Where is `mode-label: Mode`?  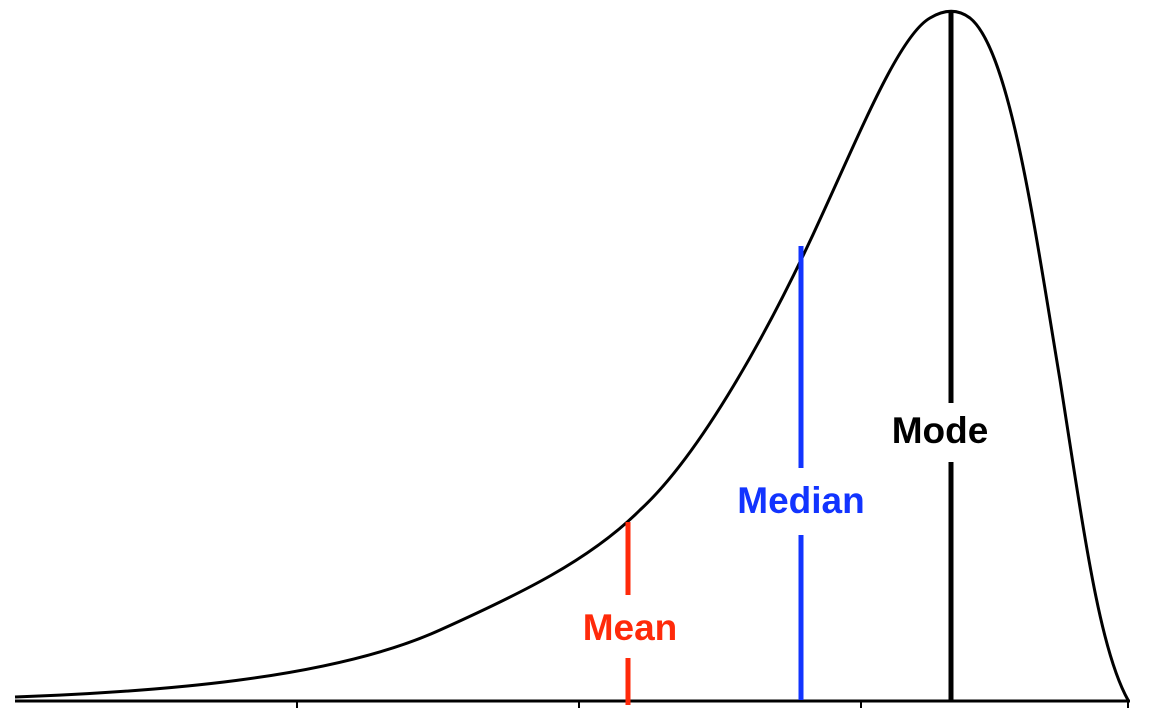
mode-label: Mode is located at coordinates (940, 430).